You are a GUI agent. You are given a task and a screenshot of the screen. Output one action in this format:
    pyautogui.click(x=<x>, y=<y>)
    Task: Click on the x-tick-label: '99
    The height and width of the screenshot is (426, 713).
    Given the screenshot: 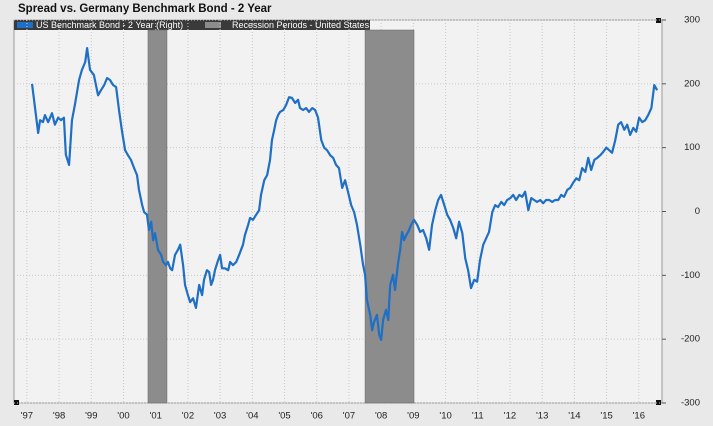 What is the action you would take?
    pyautogui.click(x=91, y=416)
    